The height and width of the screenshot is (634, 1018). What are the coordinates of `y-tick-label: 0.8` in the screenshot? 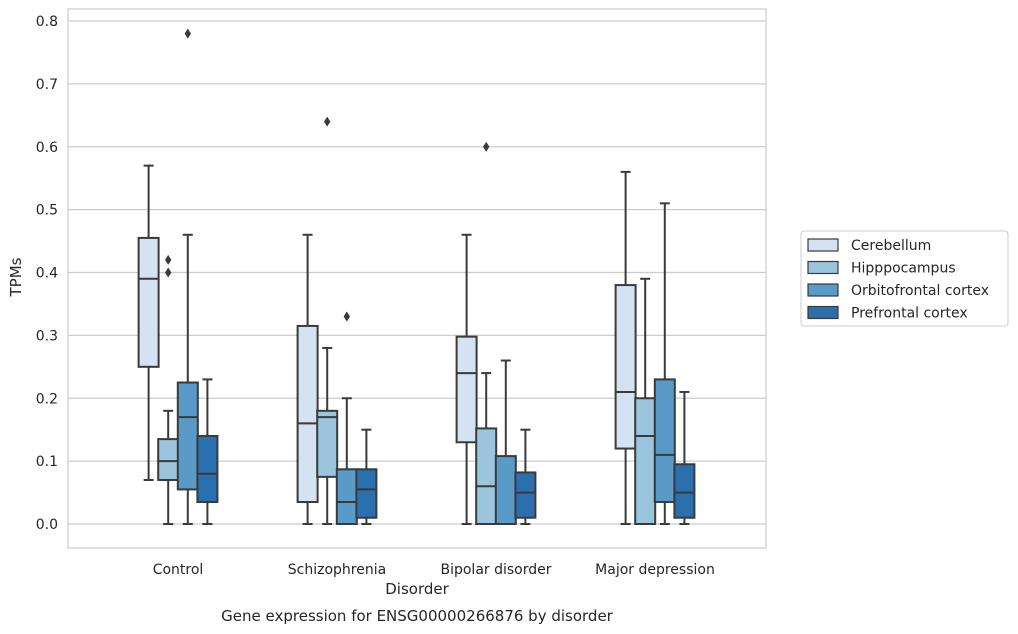 It's located at (47, 22).